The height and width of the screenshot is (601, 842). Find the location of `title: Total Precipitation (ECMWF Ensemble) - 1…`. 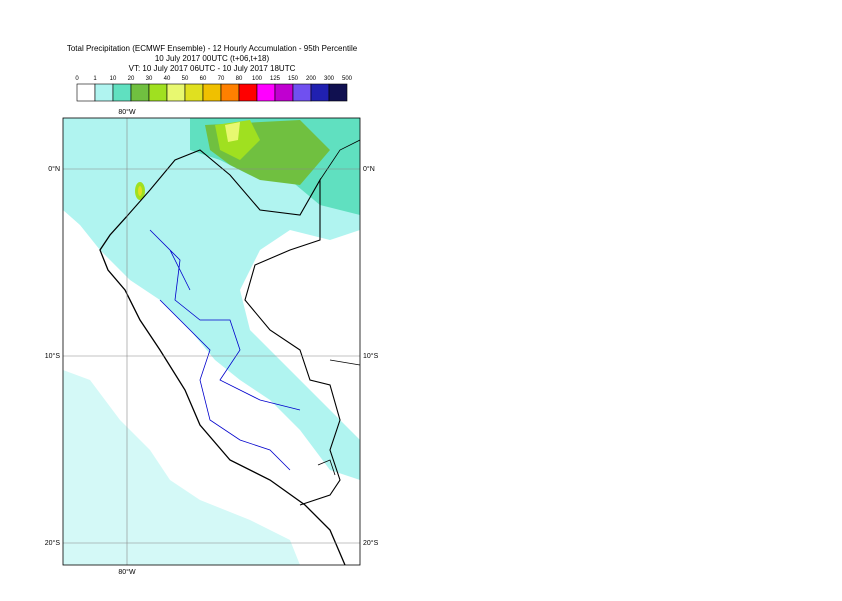

title: Total Precipitation (ECMWF Ensemble) - 1… is located at coordinates (212, 48).